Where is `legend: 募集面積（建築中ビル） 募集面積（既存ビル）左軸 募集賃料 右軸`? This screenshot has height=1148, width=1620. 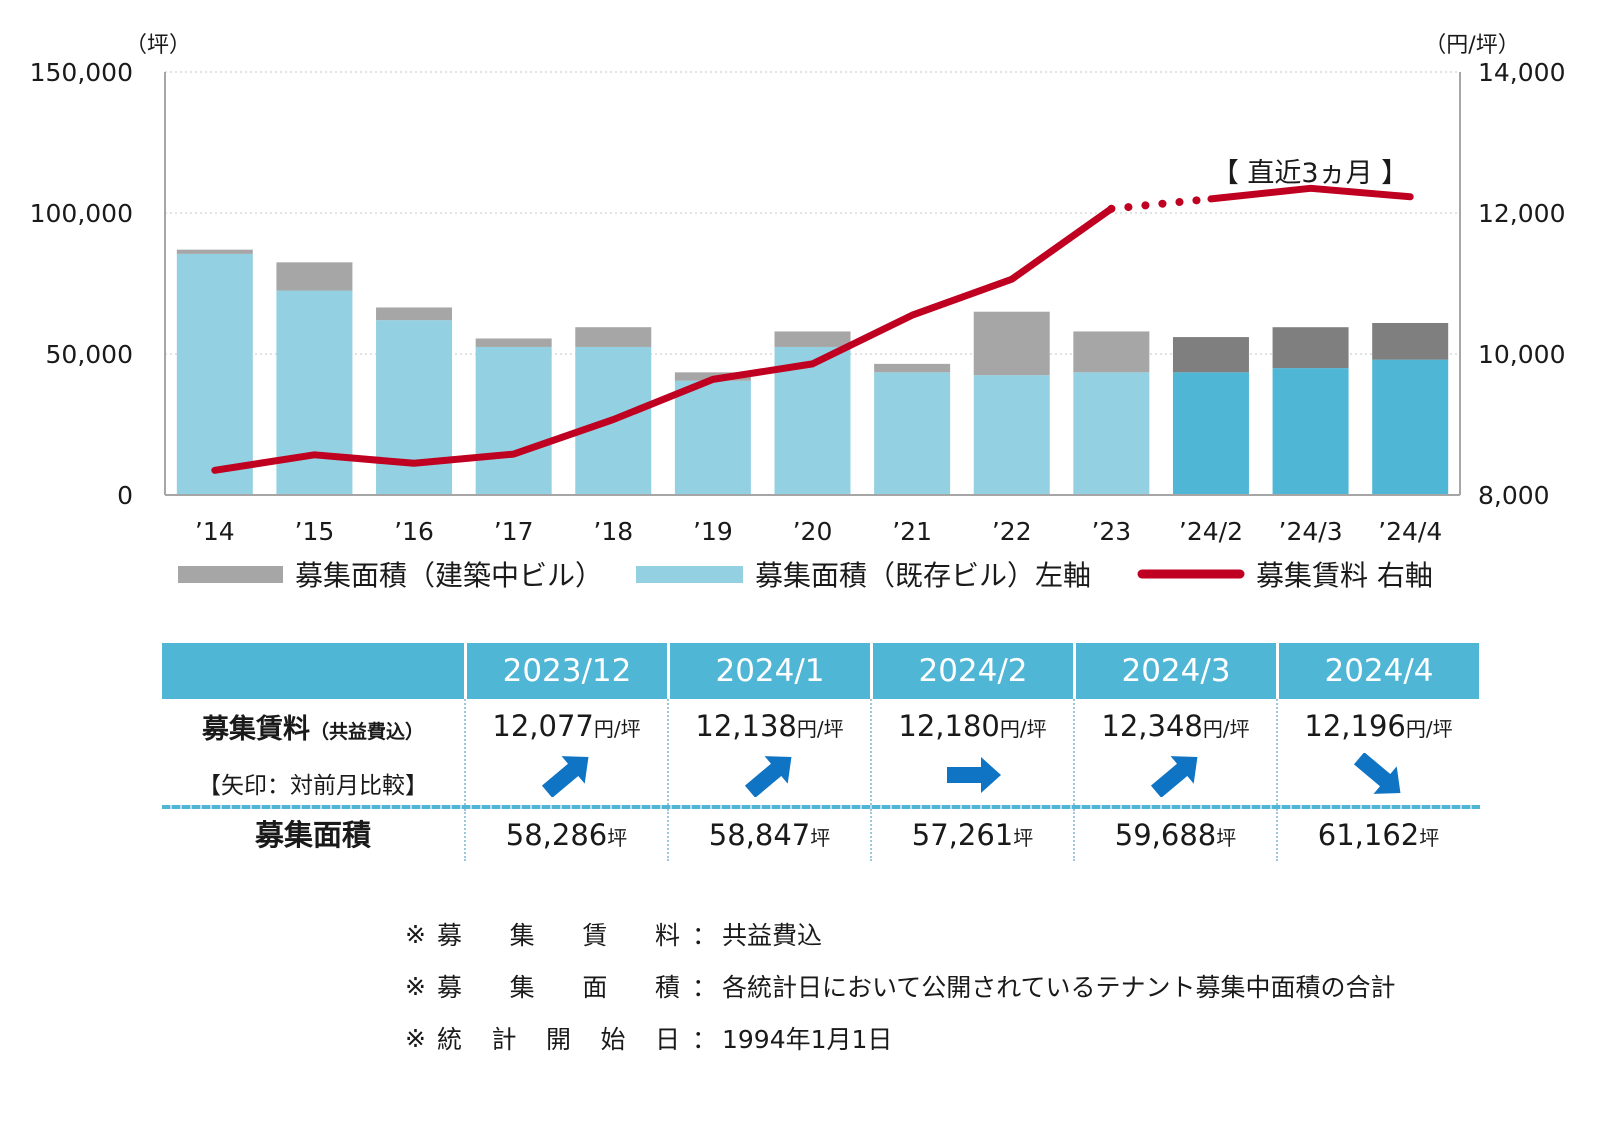
legend: 募集面積（建築中ビル） 募集面積（既存ビル）左軸 募集賃料 右軸 is located at coordinates (805, 575).